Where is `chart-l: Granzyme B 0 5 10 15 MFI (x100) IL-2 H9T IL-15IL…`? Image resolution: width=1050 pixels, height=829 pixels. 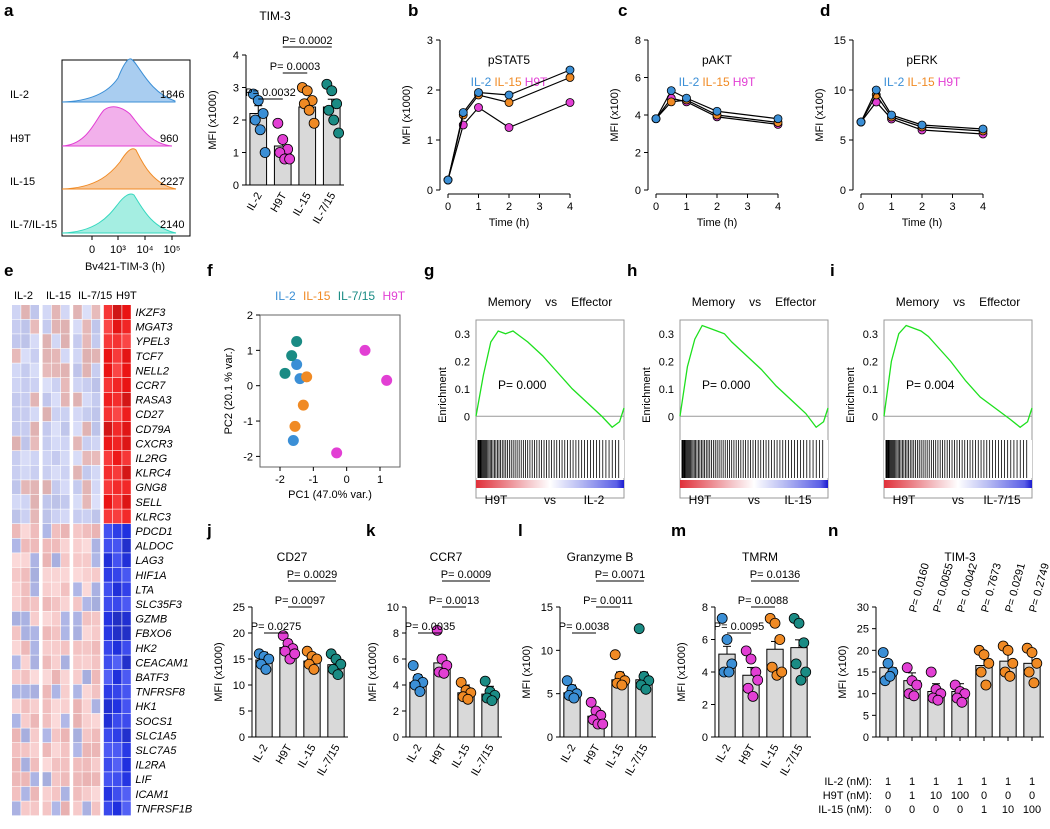
chart-l: Granzyme B 0 5 10 15 MFI (x100) IL-2 H9T IL-15IL… is located at coordinates (588, 664).